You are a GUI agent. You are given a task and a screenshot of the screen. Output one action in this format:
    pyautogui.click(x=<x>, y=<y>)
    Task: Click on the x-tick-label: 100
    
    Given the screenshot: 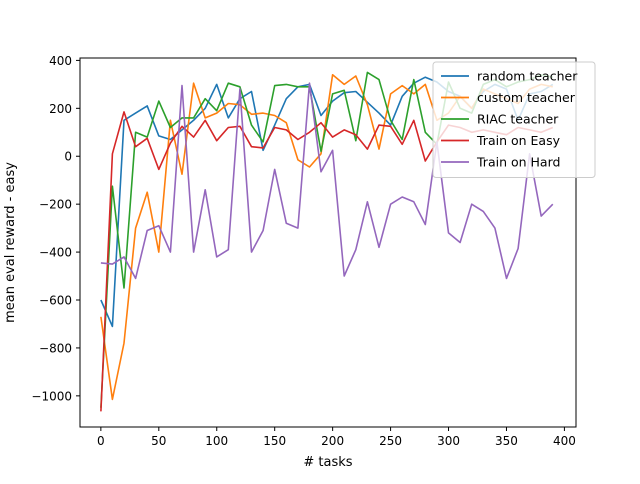 What is the action you would take?
    pyautogui.click(x=216, y=441)
    